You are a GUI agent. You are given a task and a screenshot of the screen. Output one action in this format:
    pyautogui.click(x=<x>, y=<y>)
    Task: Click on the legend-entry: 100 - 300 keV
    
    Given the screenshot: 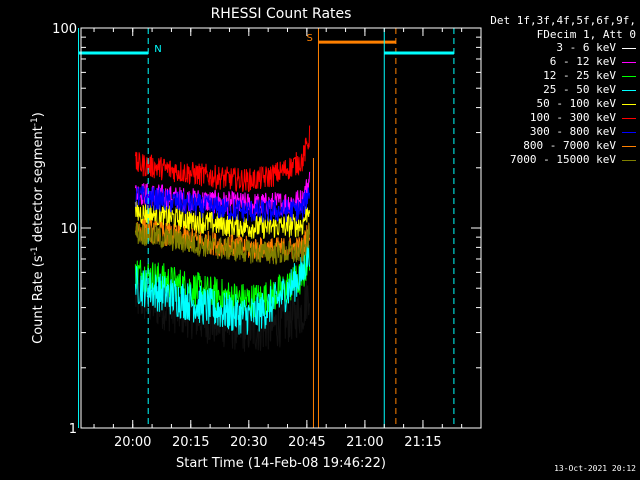 What is the action you would take?
    pyautogui.click(x=583, y=117)
    